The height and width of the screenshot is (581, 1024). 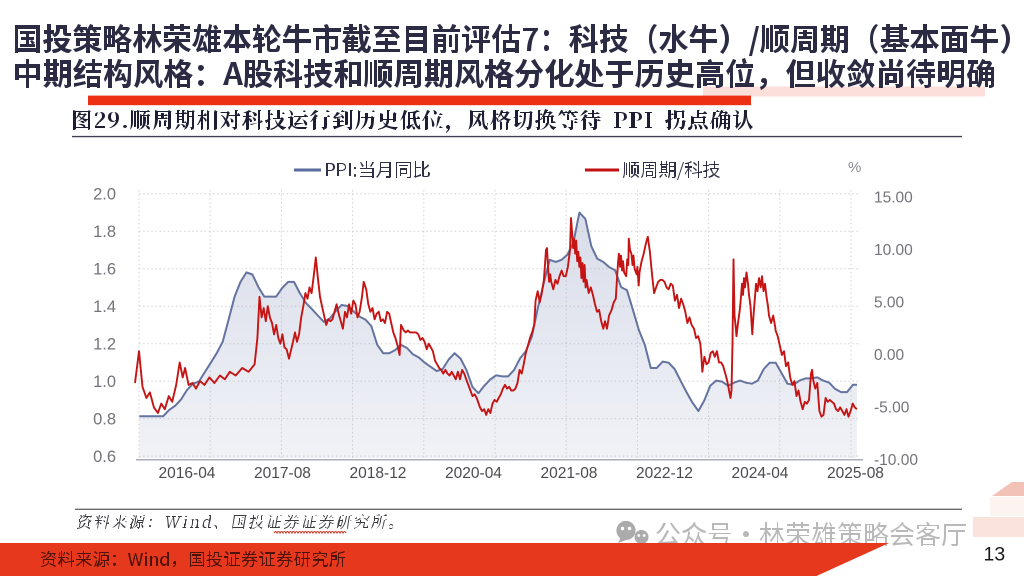 I want to click on svg-text: 0.00, so click(x=889, y=355).